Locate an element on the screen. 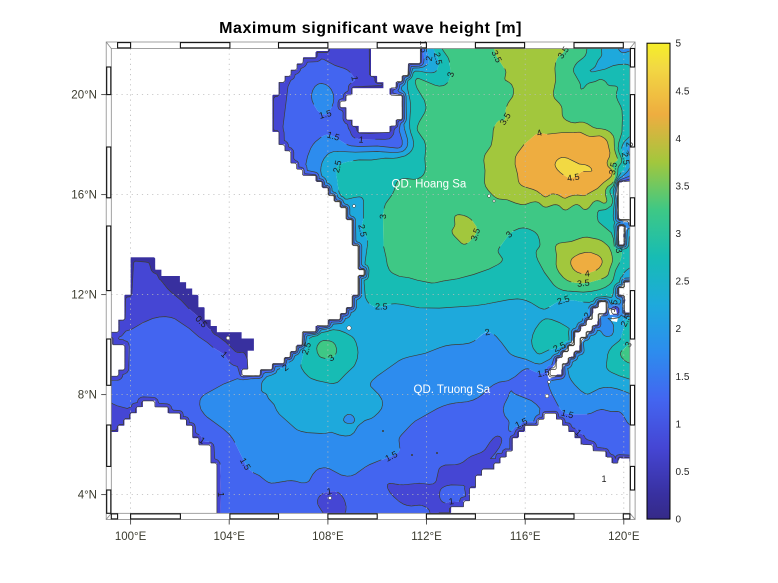 This screenshot has height=583, width=778. svg-text: 112°E is located at coordinates (426, 537).